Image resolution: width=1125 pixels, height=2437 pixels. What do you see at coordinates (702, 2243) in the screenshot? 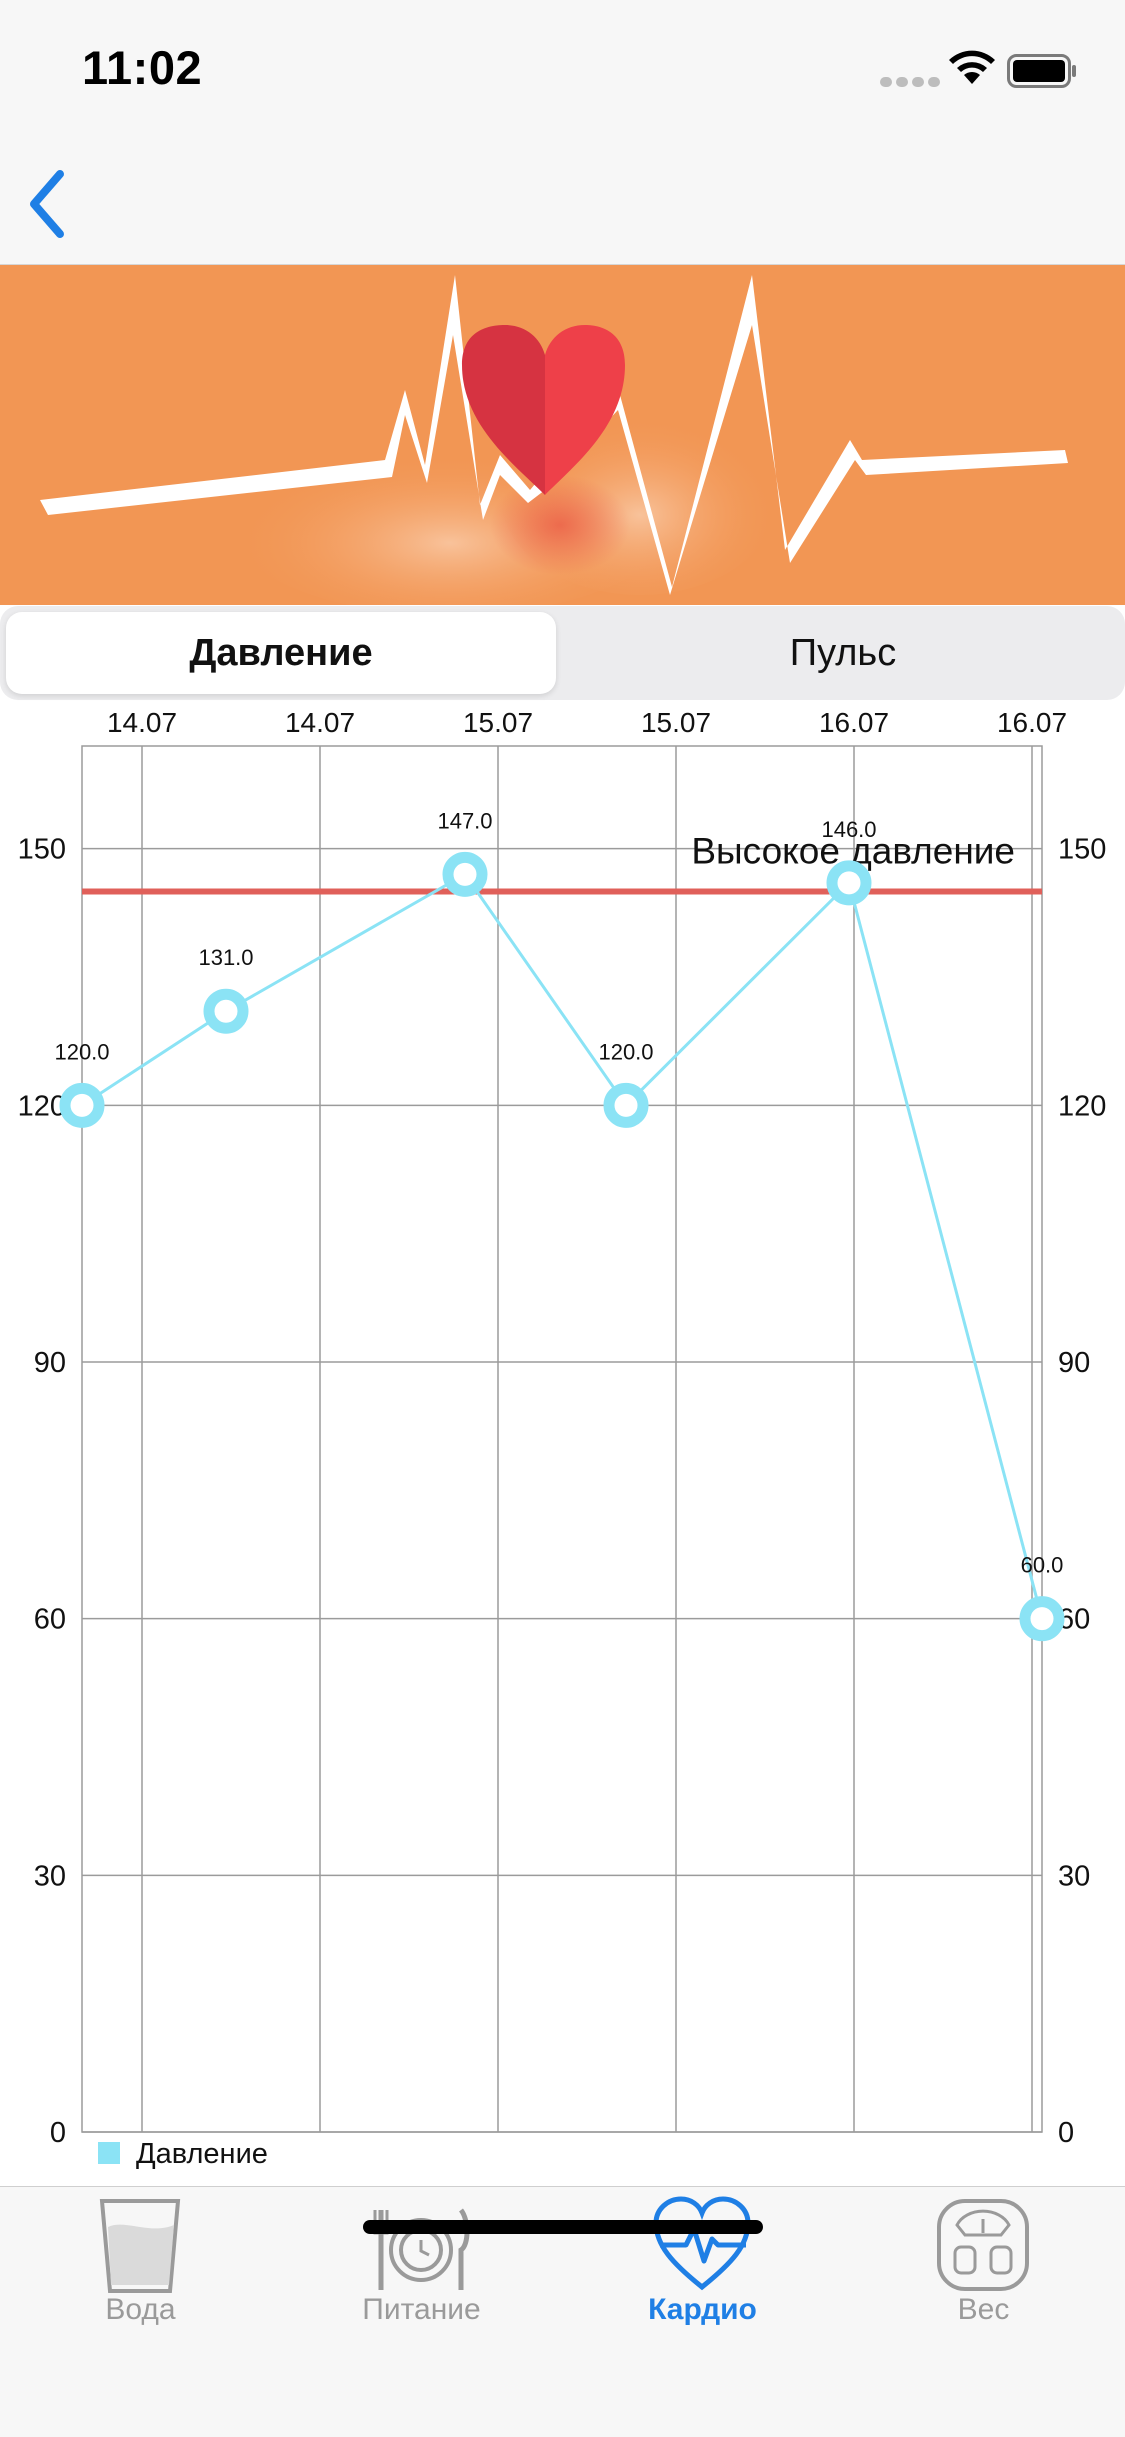
I see `heart-pulse-icon` at bounding box center [702, 2243].